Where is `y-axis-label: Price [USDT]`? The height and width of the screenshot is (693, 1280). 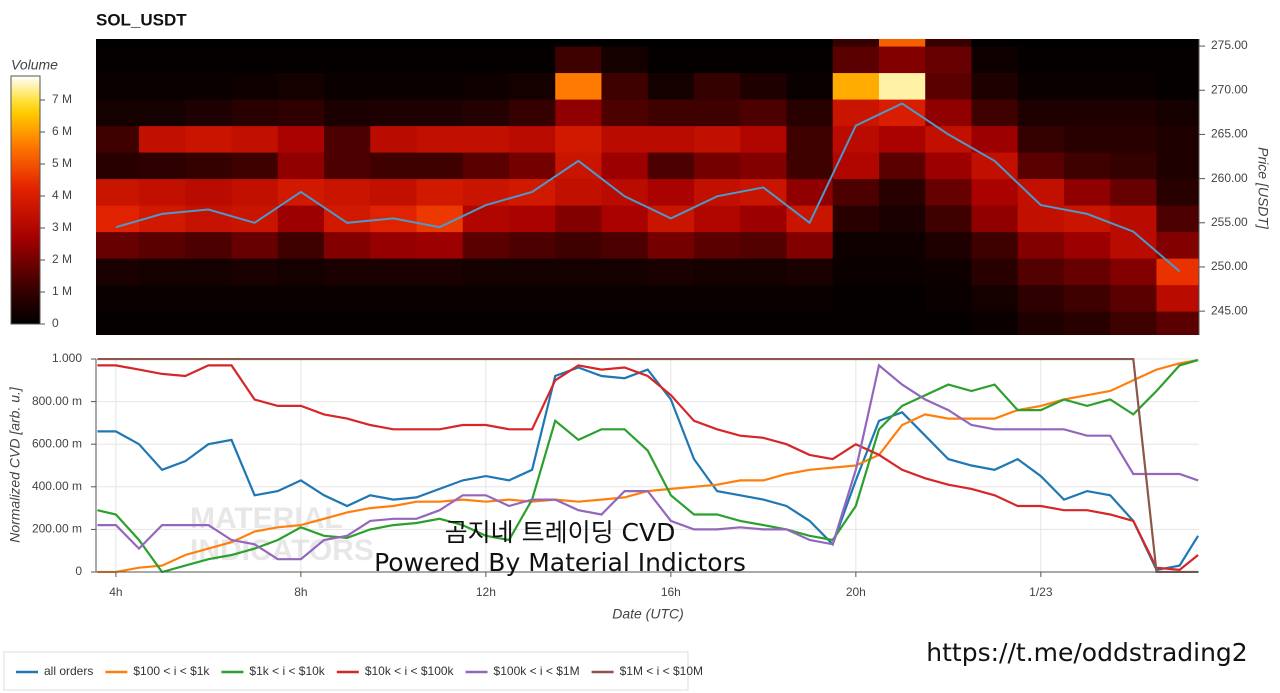 y-axis-label: Price [USDT] is located at coordinates (1263, 188).